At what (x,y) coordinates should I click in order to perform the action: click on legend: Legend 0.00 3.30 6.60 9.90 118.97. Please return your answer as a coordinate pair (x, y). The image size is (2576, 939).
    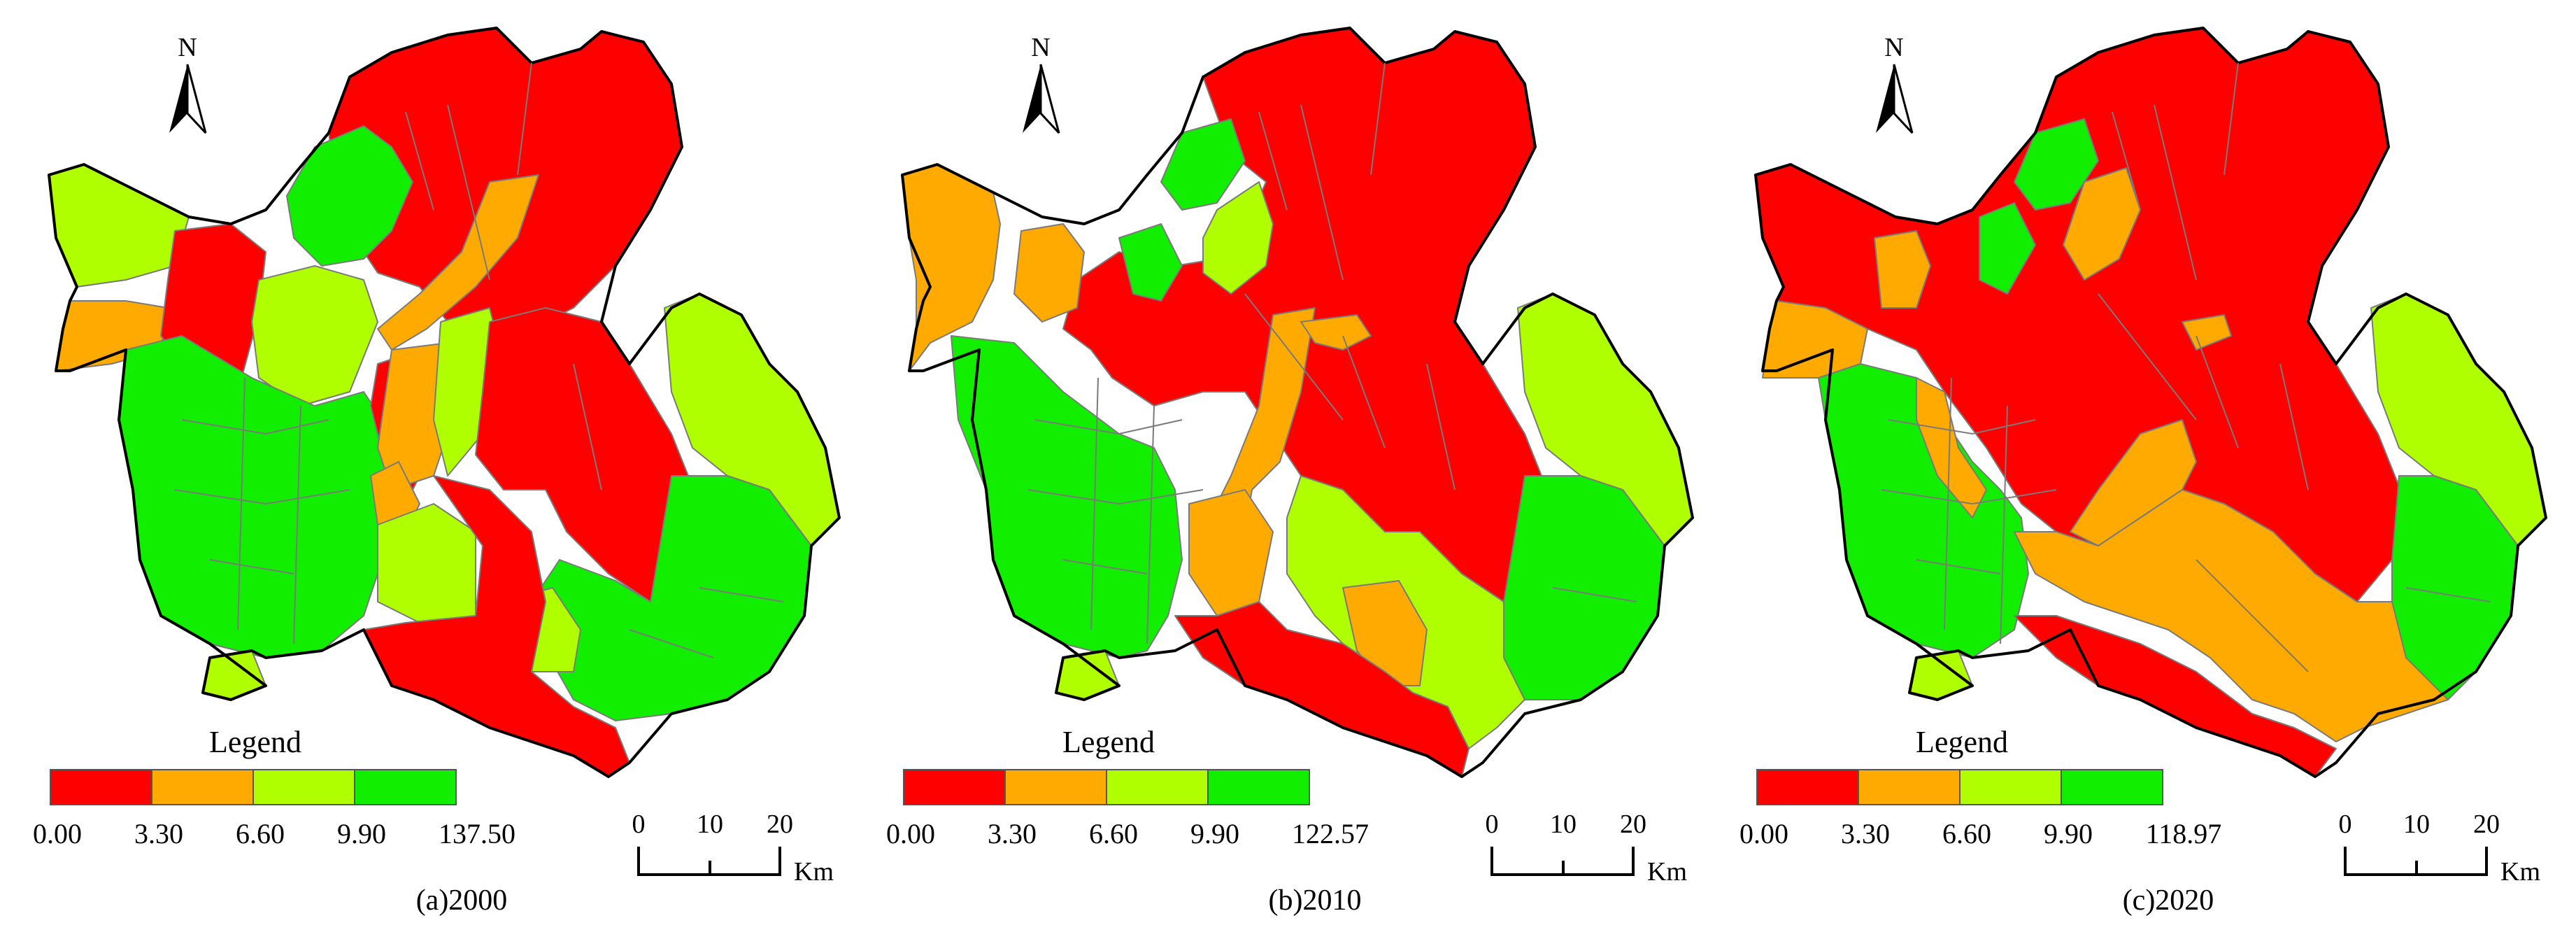
    Looking at the image, I should click on (1980, 787).